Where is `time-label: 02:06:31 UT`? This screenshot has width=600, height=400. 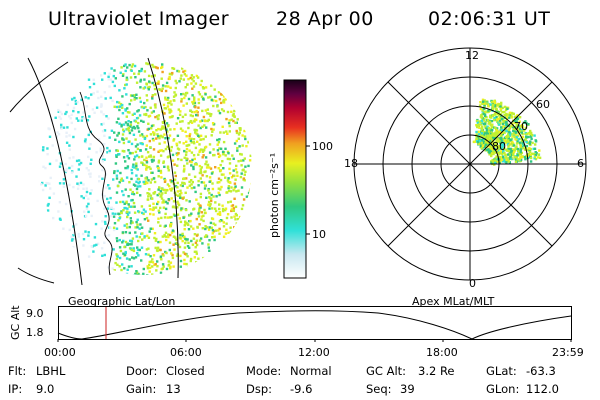
time-label: 02:06:31 UT is located at coordinates (489, 19).